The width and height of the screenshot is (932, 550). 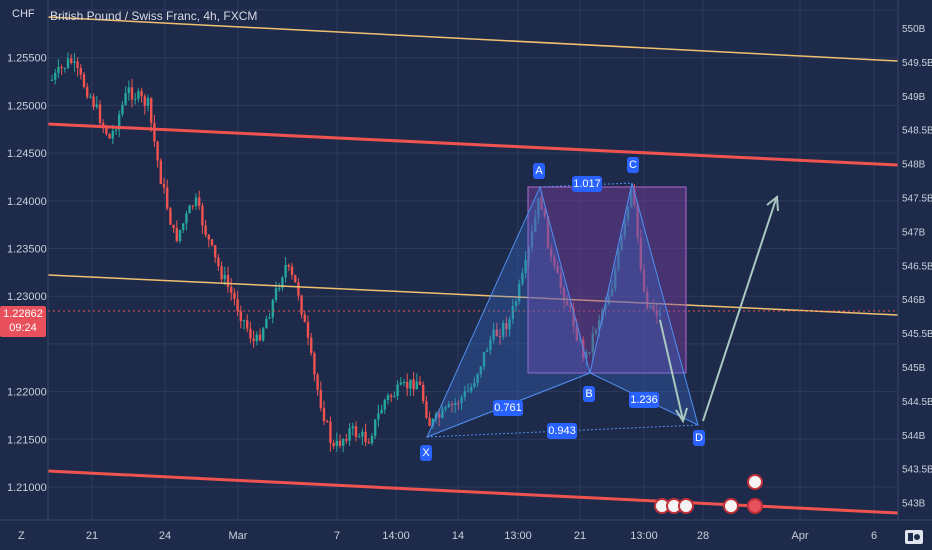 What do you see at coordinates (238, 536) in the screenshot?
I see `time-tick-label: Mar` at bounding box center [238, 536].